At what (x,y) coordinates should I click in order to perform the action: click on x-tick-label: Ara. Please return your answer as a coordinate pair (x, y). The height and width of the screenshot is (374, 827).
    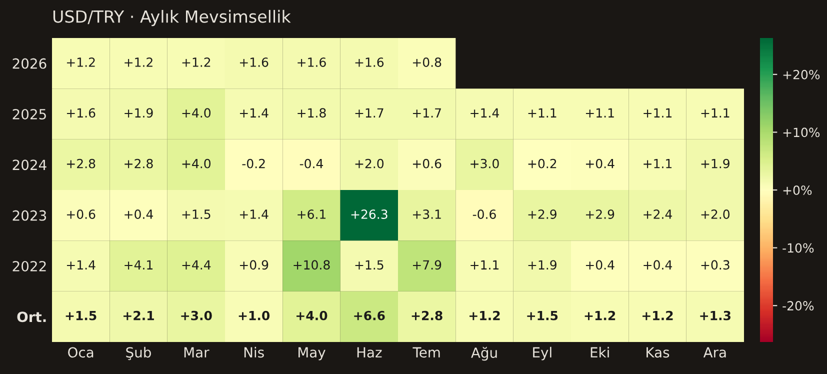
    Looking at the image, I should click on (714, 352).